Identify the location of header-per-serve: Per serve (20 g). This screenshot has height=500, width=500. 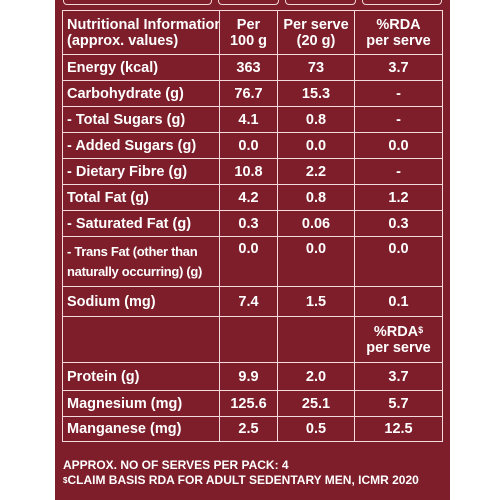
(316, 32).